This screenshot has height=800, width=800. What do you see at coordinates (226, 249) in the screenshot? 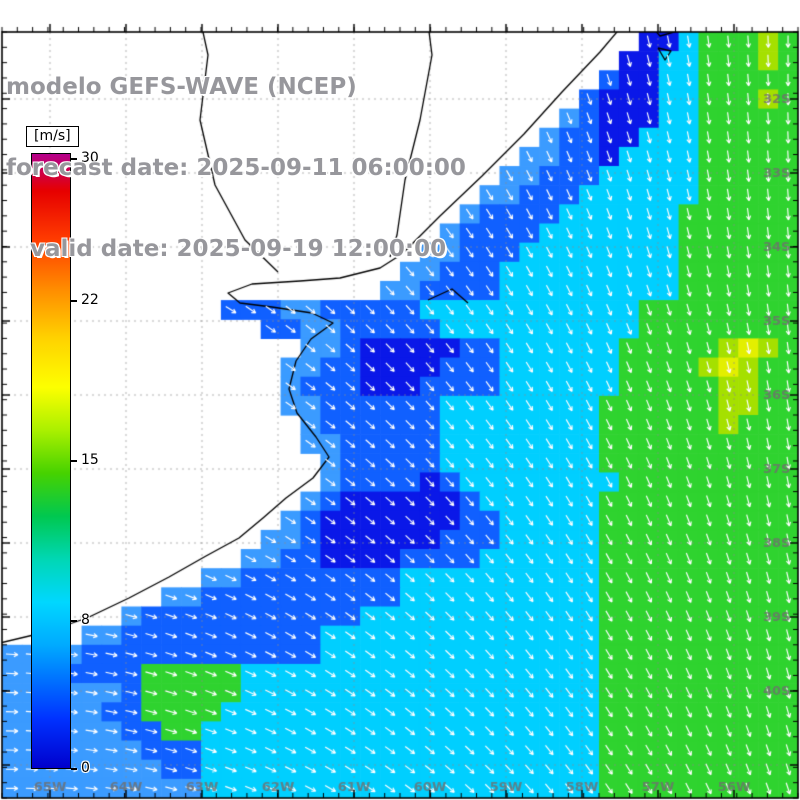
I see `valid-date: valid date: 2025-09-19 12:00:00` at bounding box center [226, 249].